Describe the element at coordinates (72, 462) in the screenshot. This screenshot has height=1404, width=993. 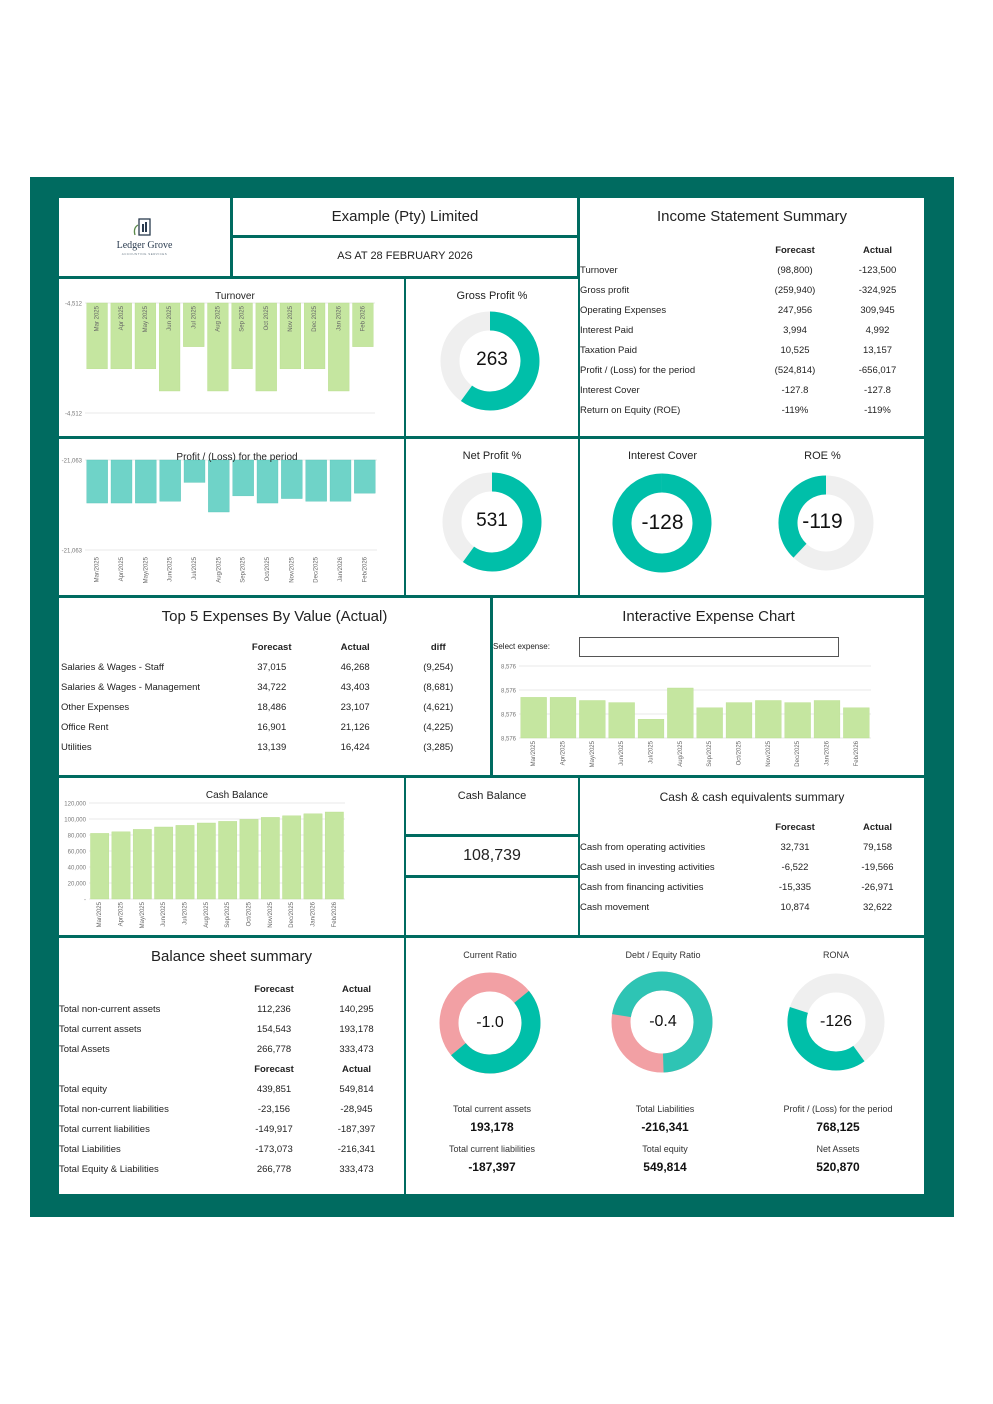
I see `y-tick-label: -21,063` at that location.